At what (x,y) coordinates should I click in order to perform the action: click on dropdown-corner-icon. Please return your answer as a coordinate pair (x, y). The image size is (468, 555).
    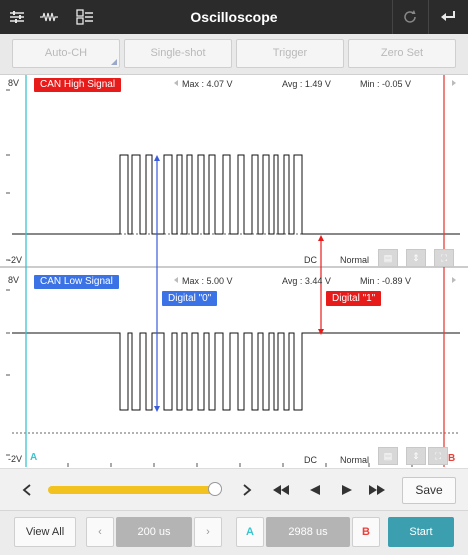
    Looking at the image, I should click on (114, 62).